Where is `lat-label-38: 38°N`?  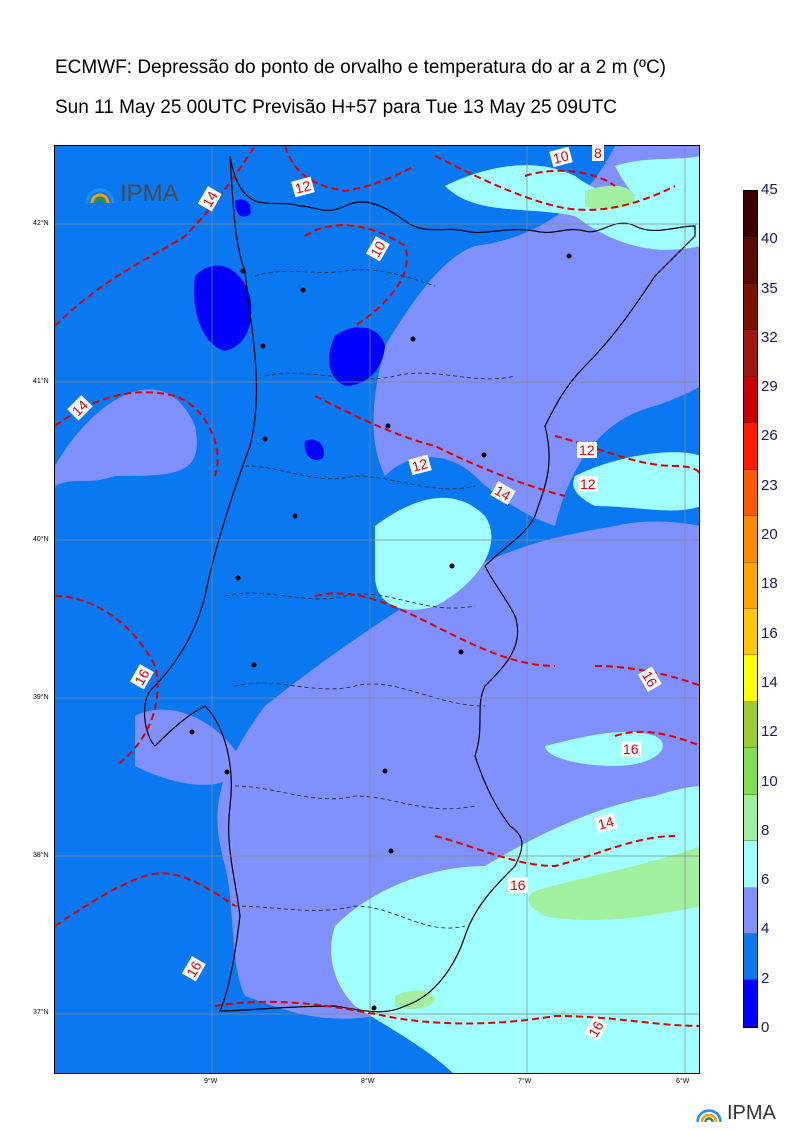
lat-label-38: 38°N is located at coordinates (41, 855).